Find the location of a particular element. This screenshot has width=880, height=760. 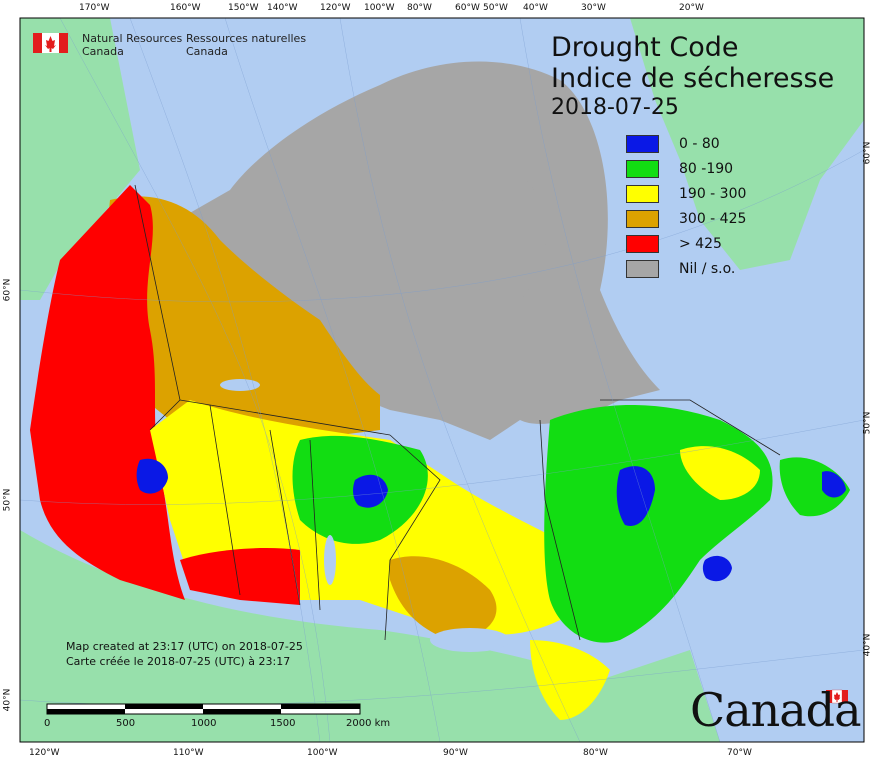

lon-label-top: 170°W is located at coordinates (94, 8).